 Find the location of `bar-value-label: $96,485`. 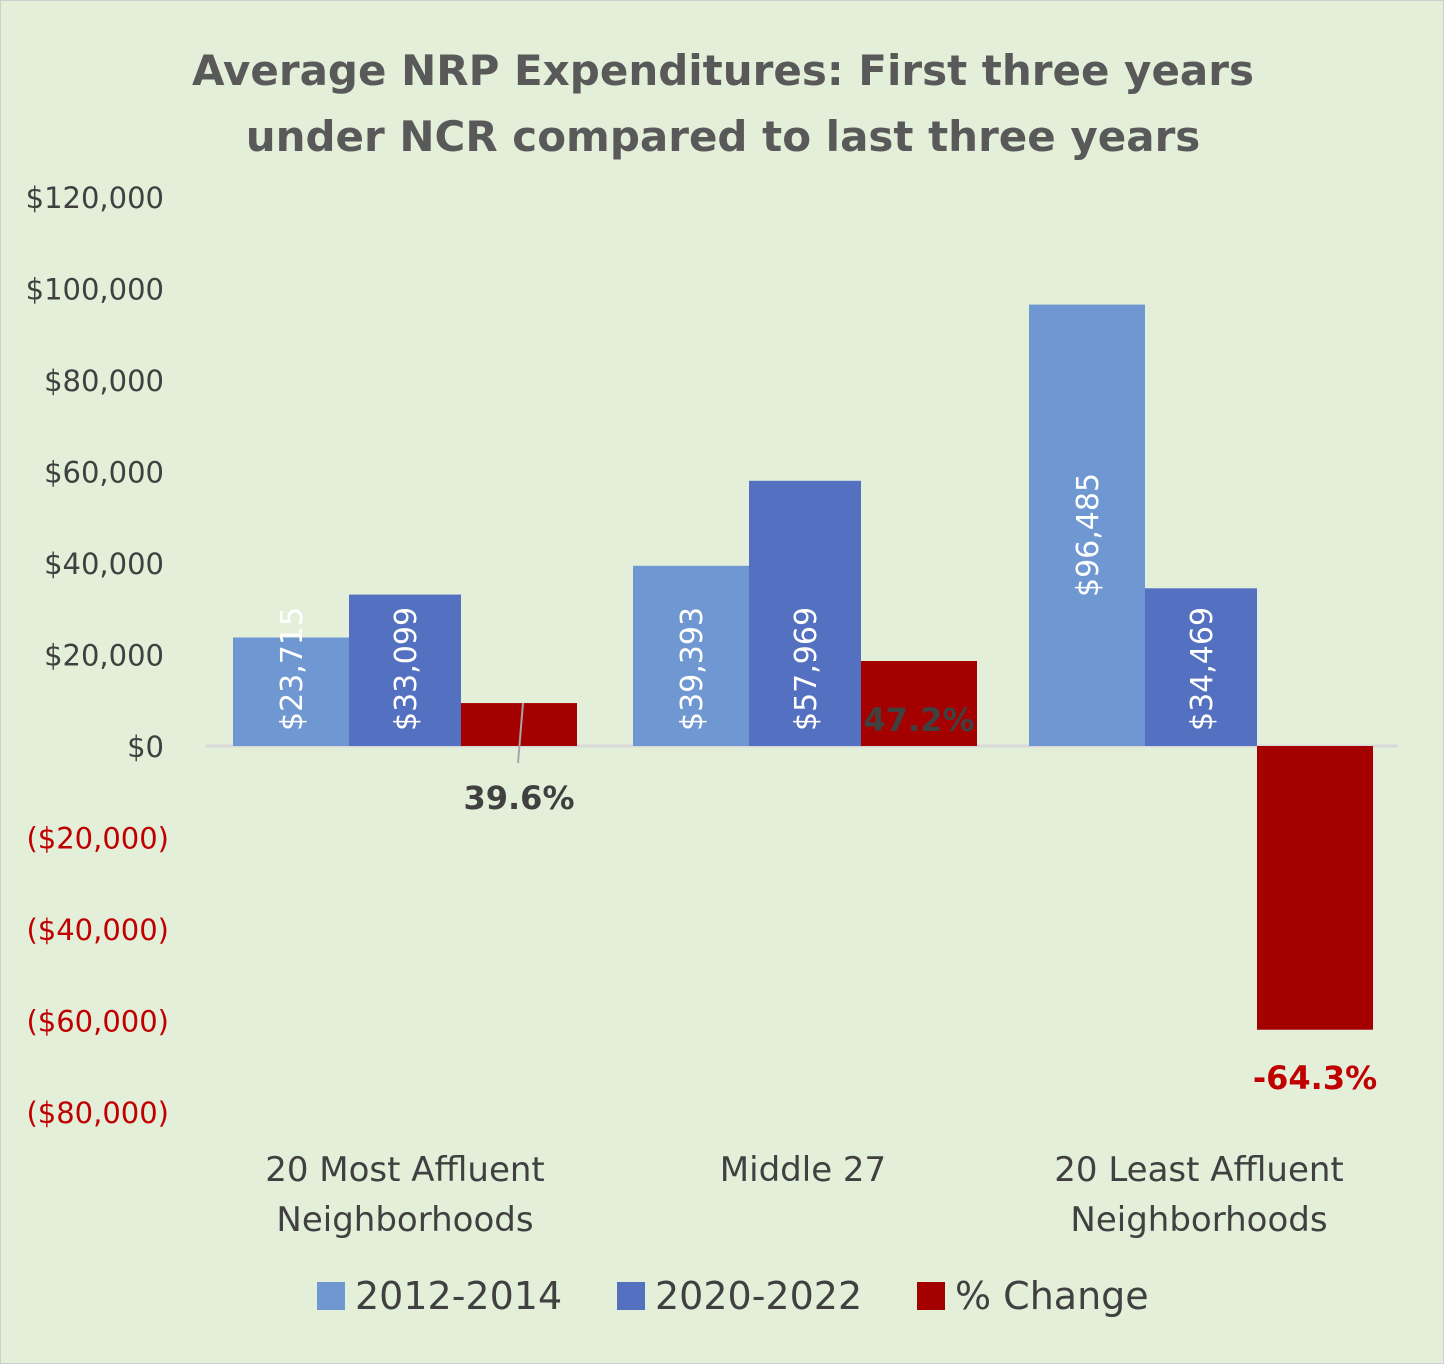

bar-value-label: $96,485 is located at coordinates (1088, 535).